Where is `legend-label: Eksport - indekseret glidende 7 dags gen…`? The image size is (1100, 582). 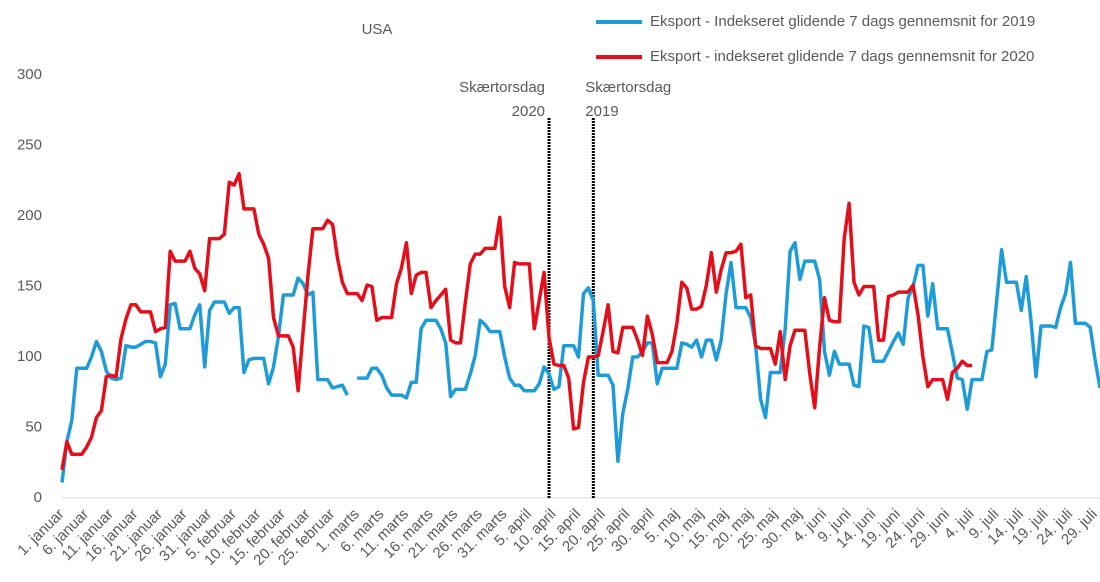
legend-label: Eksport - indekseret glidende 7 dags gen… is located at coordinates (842, 56).